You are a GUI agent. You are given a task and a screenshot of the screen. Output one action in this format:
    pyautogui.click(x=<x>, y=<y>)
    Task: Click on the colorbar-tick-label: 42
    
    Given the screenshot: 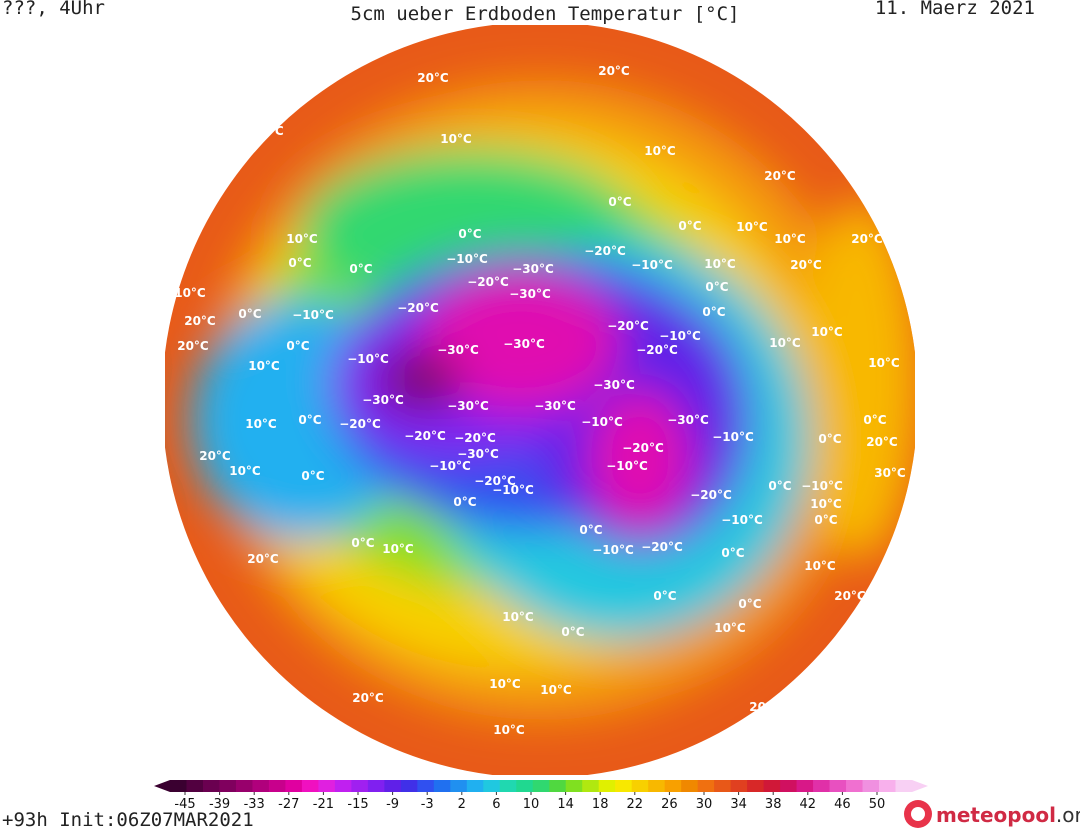 What is the action you would take?
    pyautogui.click(x=808, y=804)
    